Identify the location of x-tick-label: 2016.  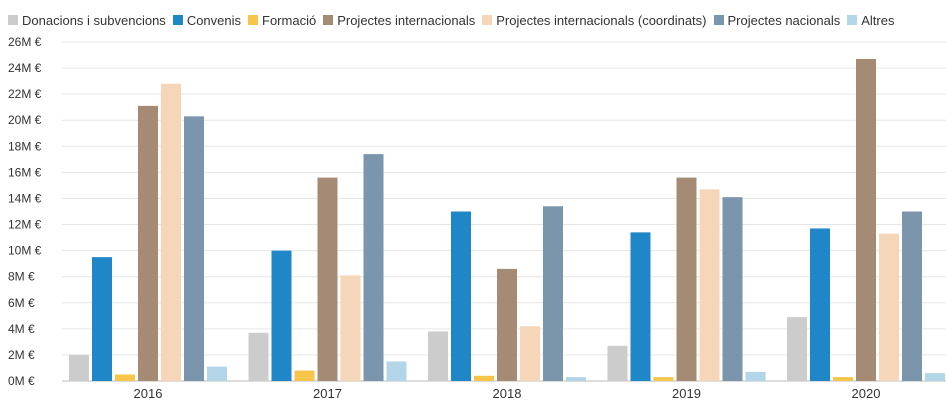
(148, 393).